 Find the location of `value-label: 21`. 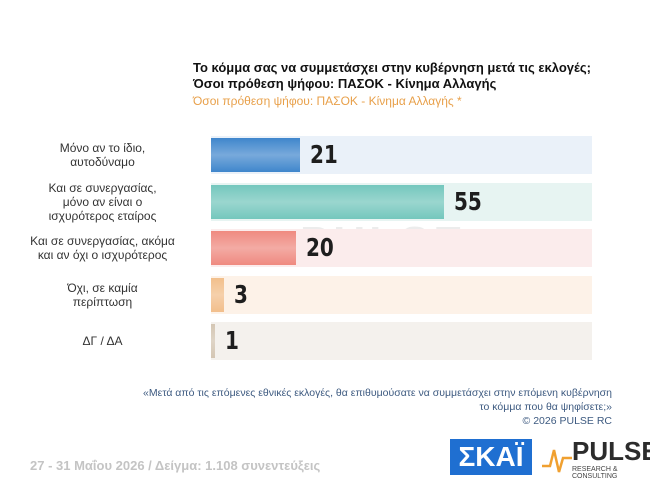

value-label: 21 is located at coordinates (323, 154).